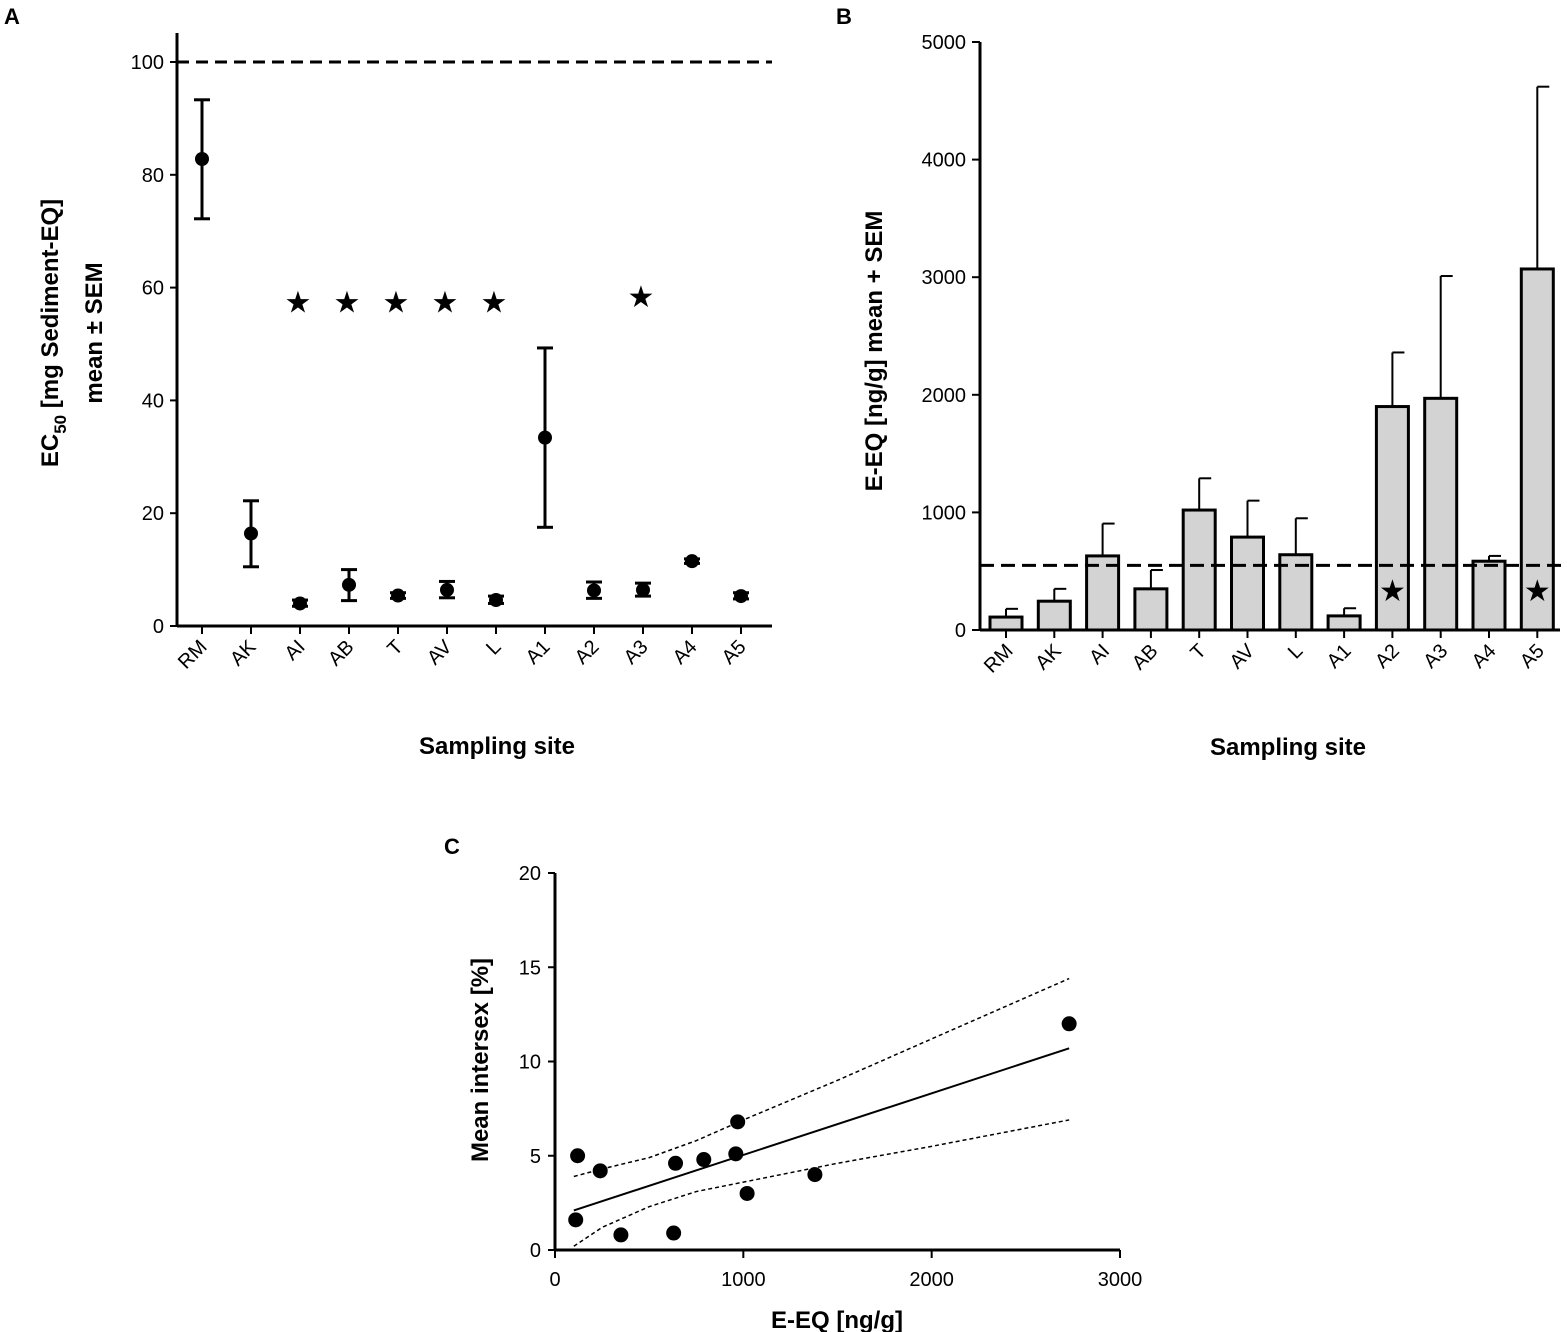  Describe the element at coordinates (530, 968) in the screenshot. I see `panel-c-y-tick-label: 15` at that location.